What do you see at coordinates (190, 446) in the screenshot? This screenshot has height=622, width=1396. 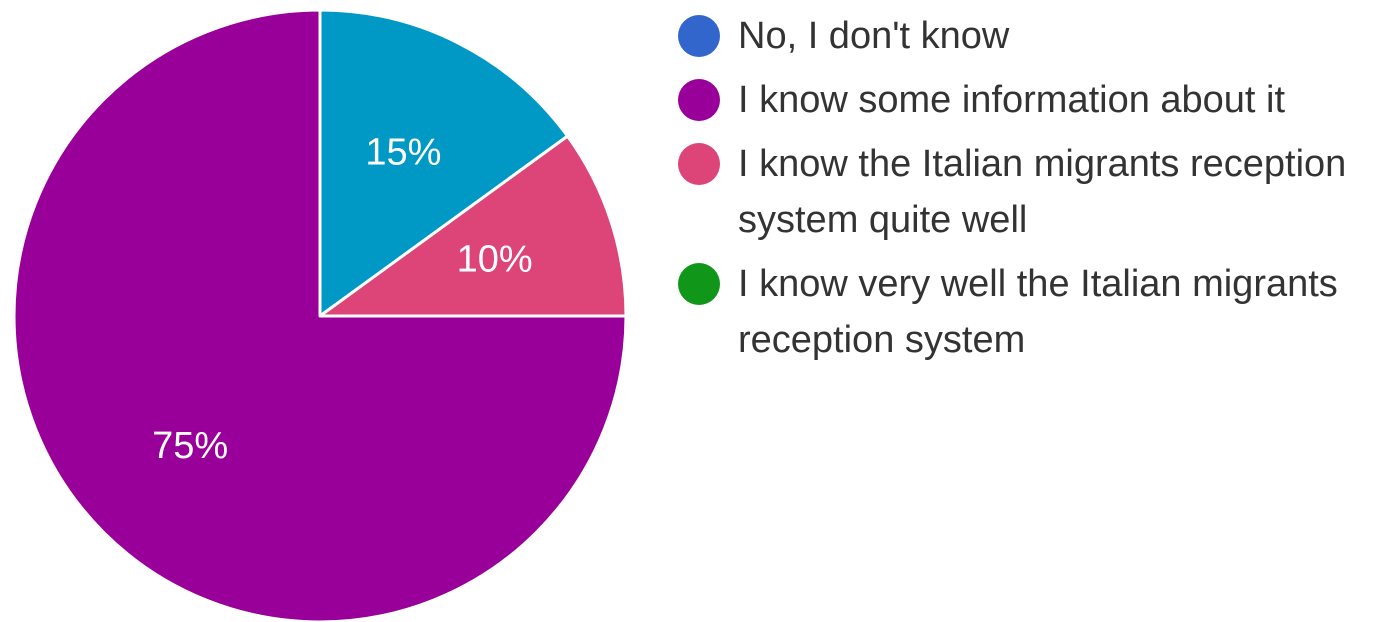 I see `slice-label-know-some-info: 75%` at bounding box center [190, 446].